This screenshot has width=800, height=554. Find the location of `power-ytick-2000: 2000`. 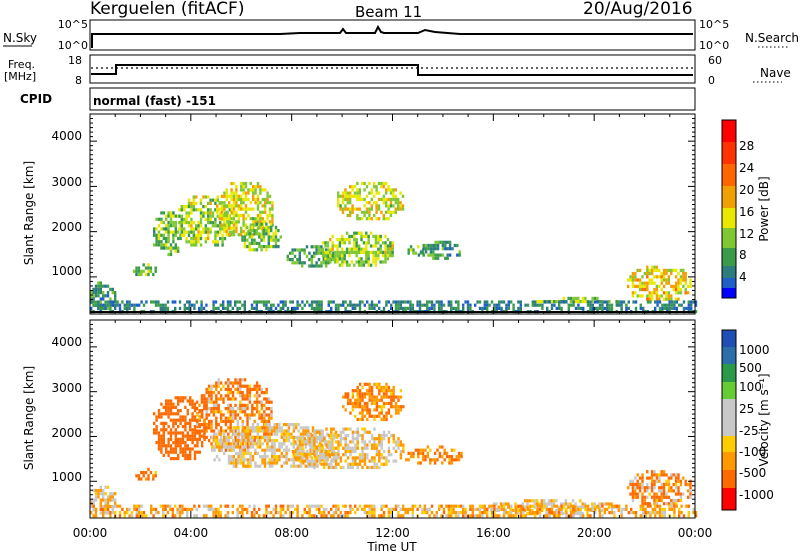

power-ytick-2000: 2000 is located at coordinates (66, 227).